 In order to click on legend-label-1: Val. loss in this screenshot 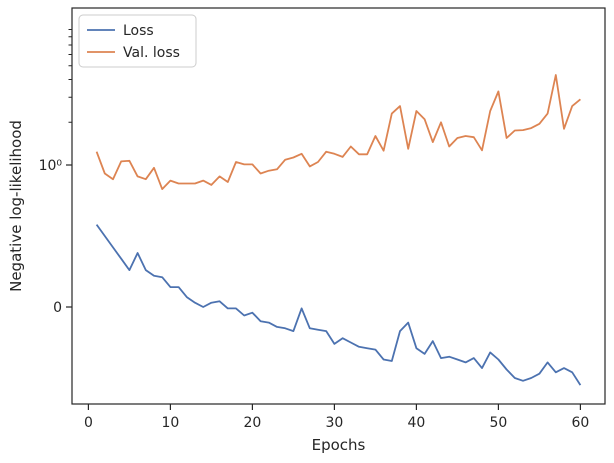, I will do `click(151, 53)`.